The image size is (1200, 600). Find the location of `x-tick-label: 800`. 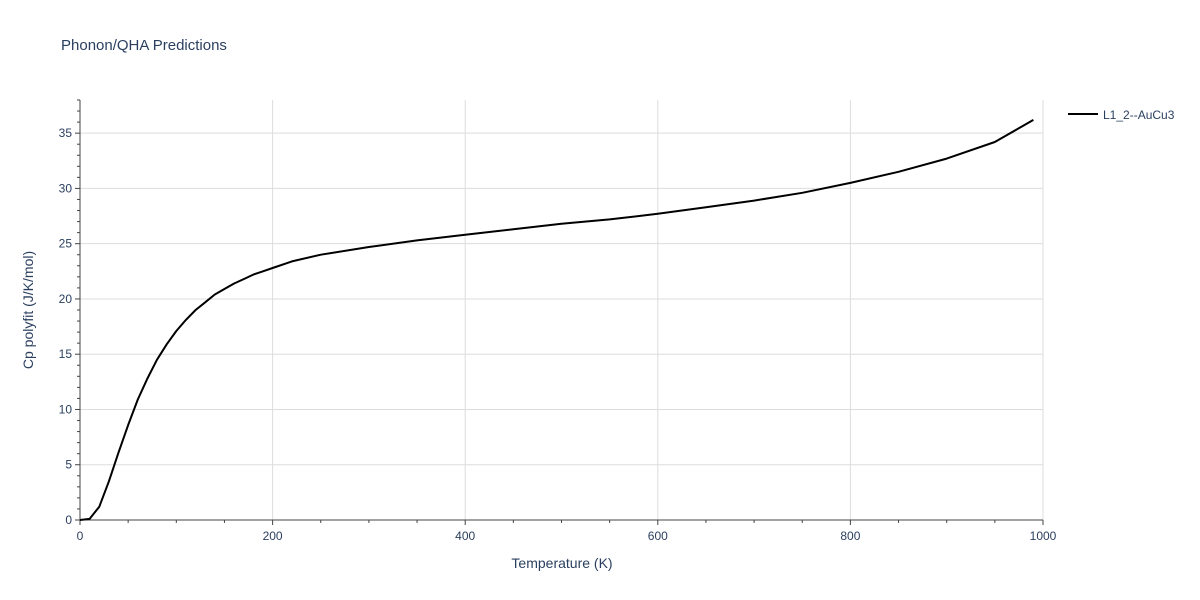

x-tick-label: 800 is located at coordinates (850, 536).